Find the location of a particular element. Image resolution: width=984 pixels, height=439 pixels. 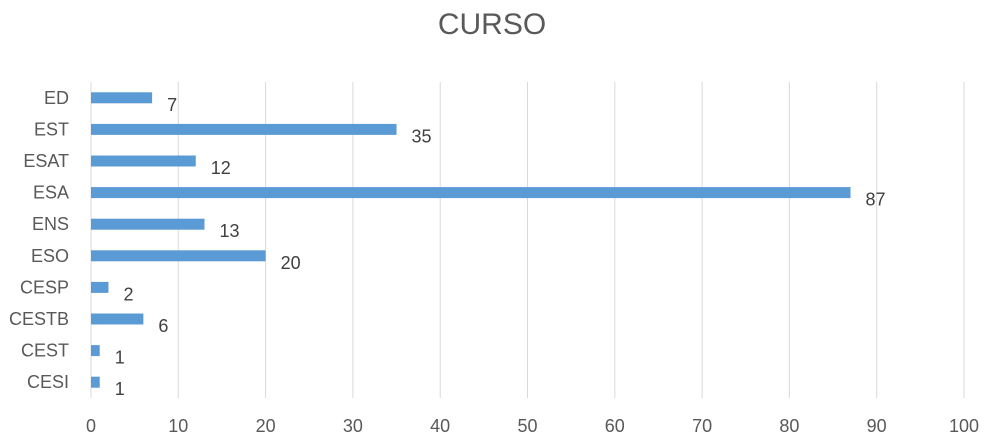

data-label: 13 is located at coordinates (229, 231).